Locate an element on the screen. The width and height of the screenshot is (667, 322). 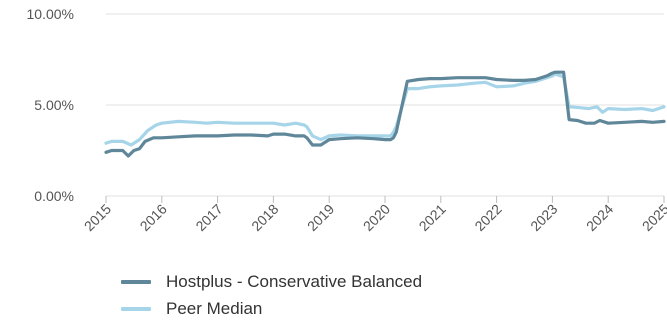
x-tick-label: 2020 is located at coordinates (376, 217).